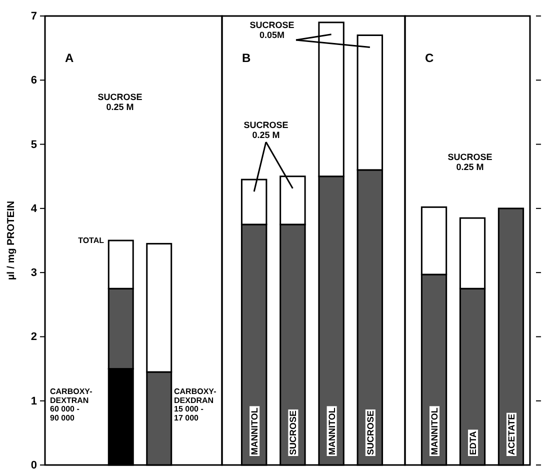  What do you see at coordinates (11, 240) in the screenshot?
I see `y-axis-title: µl / mg PROTEIN` at bounding box center [11, 240].